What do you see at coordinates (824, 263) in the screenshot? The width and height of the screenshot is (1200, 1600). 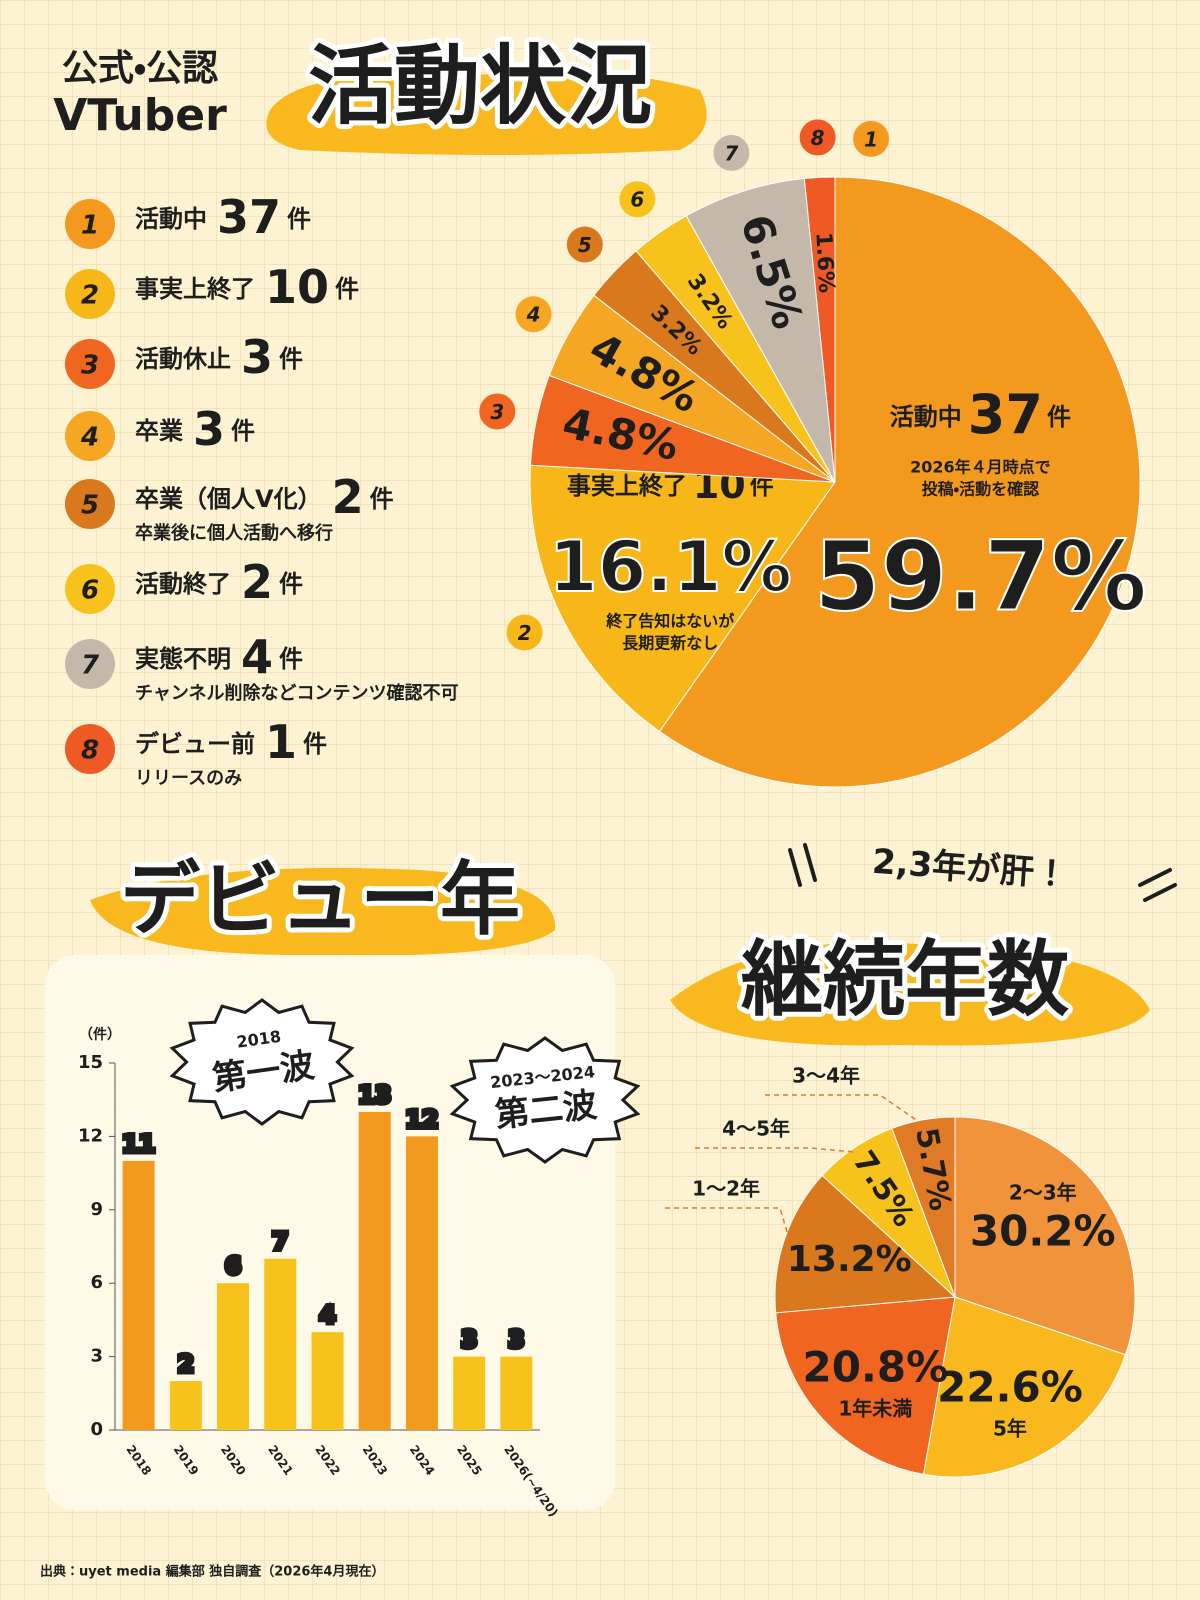 I see `slice-value-label: 1.6%` at bounding box center [824, 263].